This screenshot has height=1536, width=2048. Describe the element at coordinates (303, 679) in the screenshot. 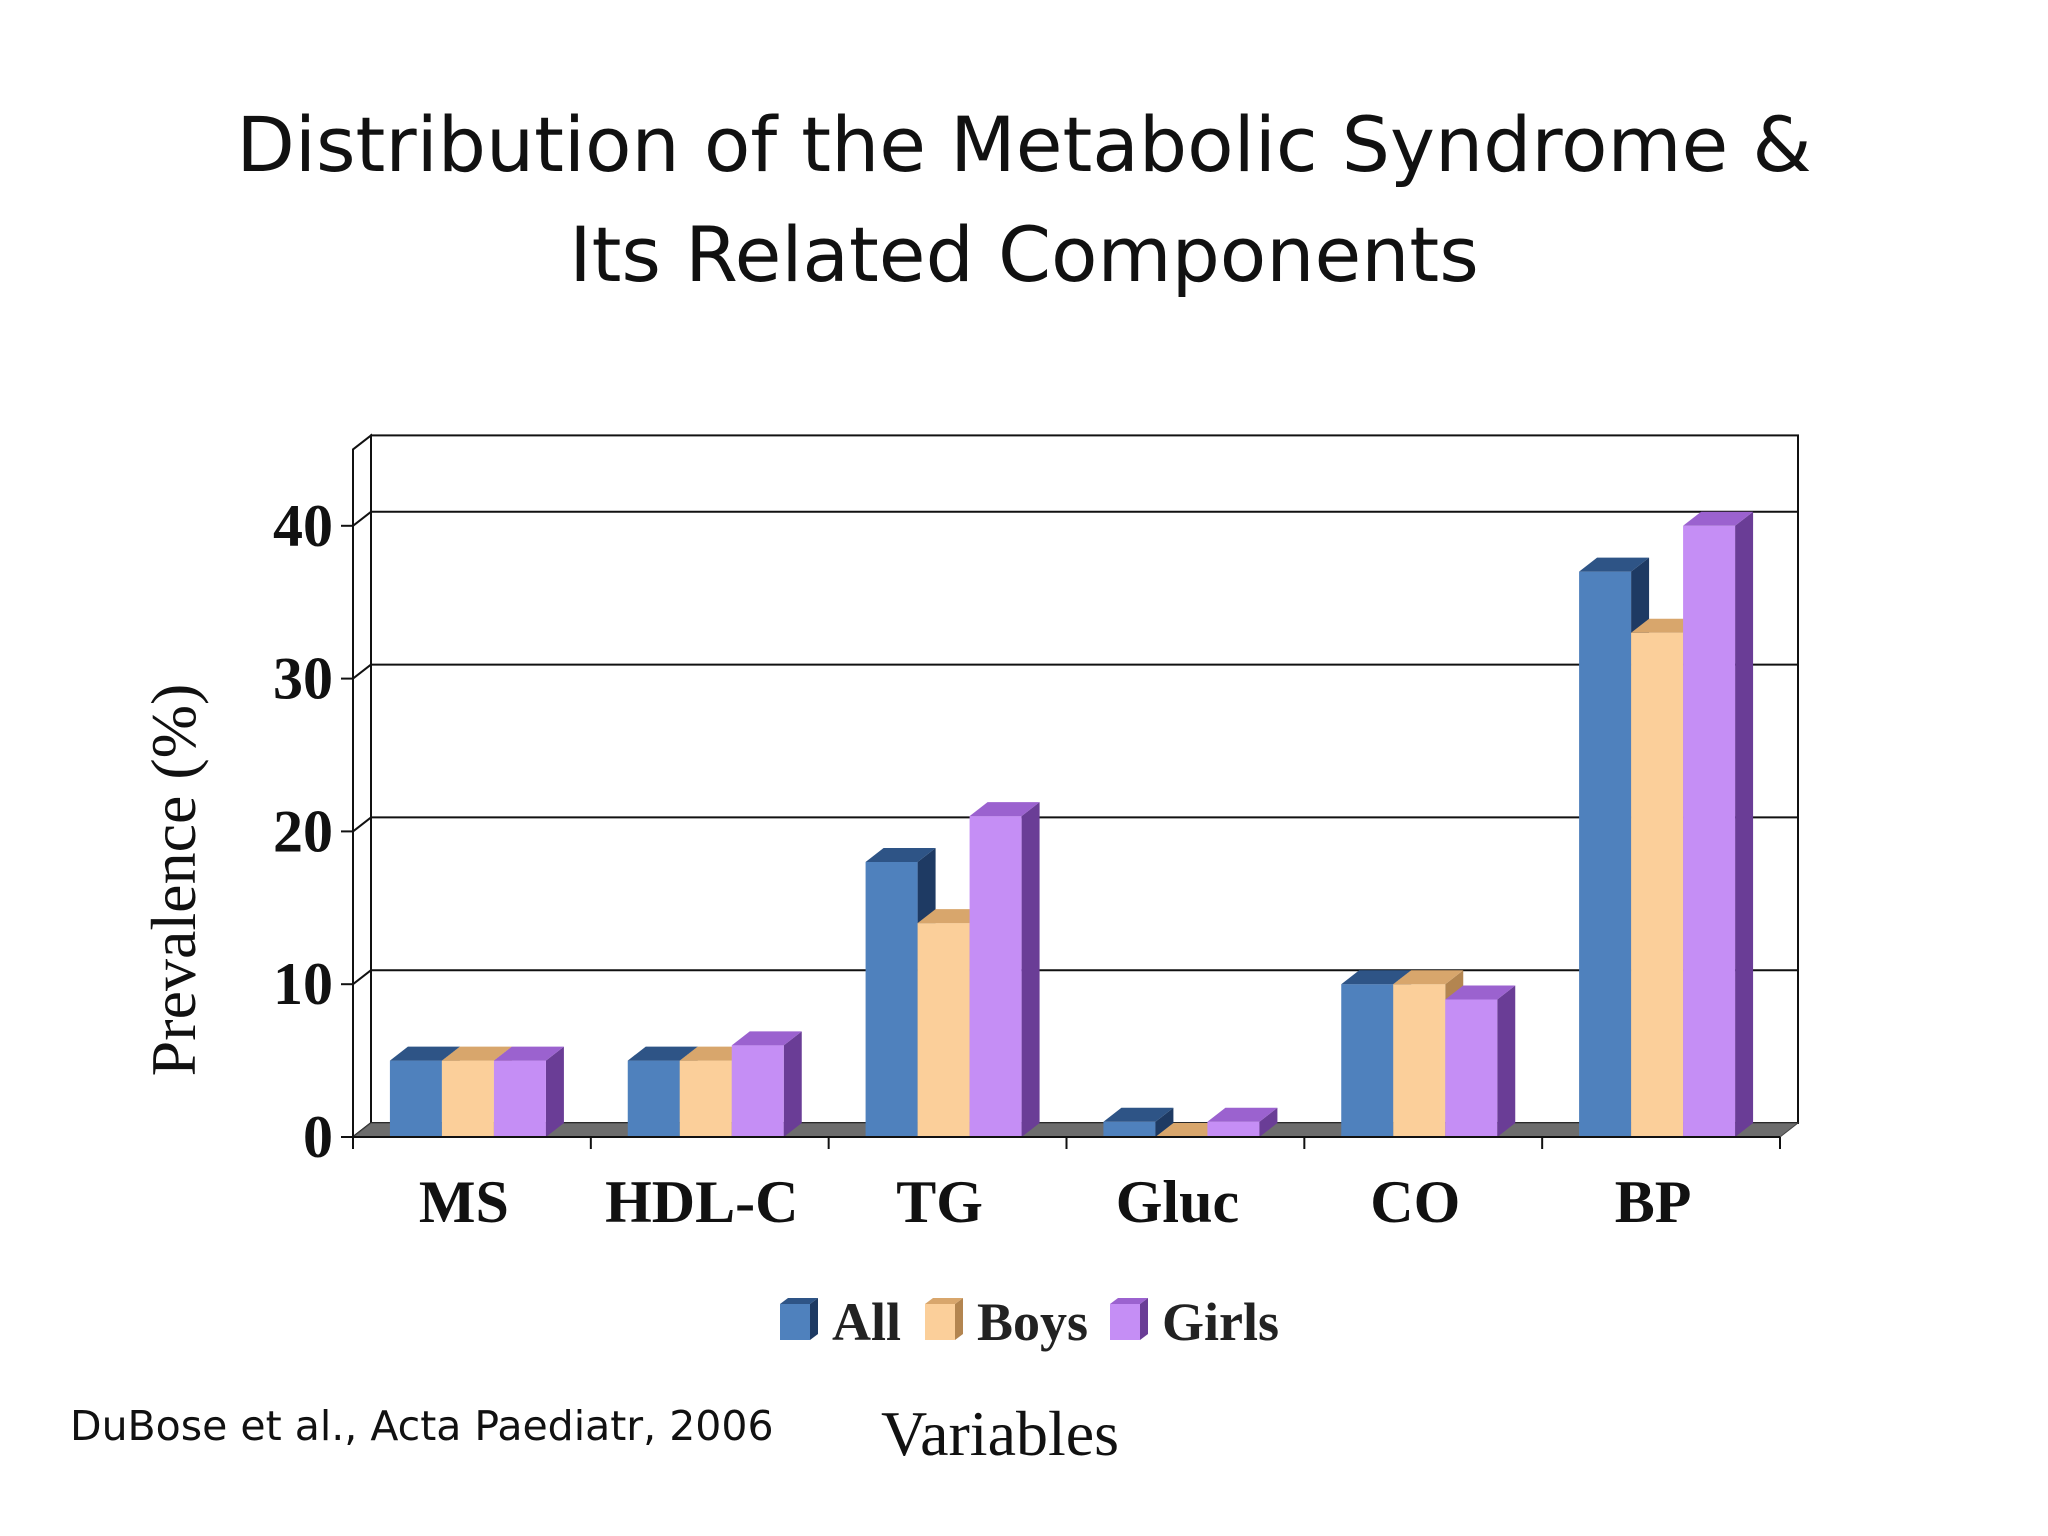

I see `y-tick-label: 30` at that location.